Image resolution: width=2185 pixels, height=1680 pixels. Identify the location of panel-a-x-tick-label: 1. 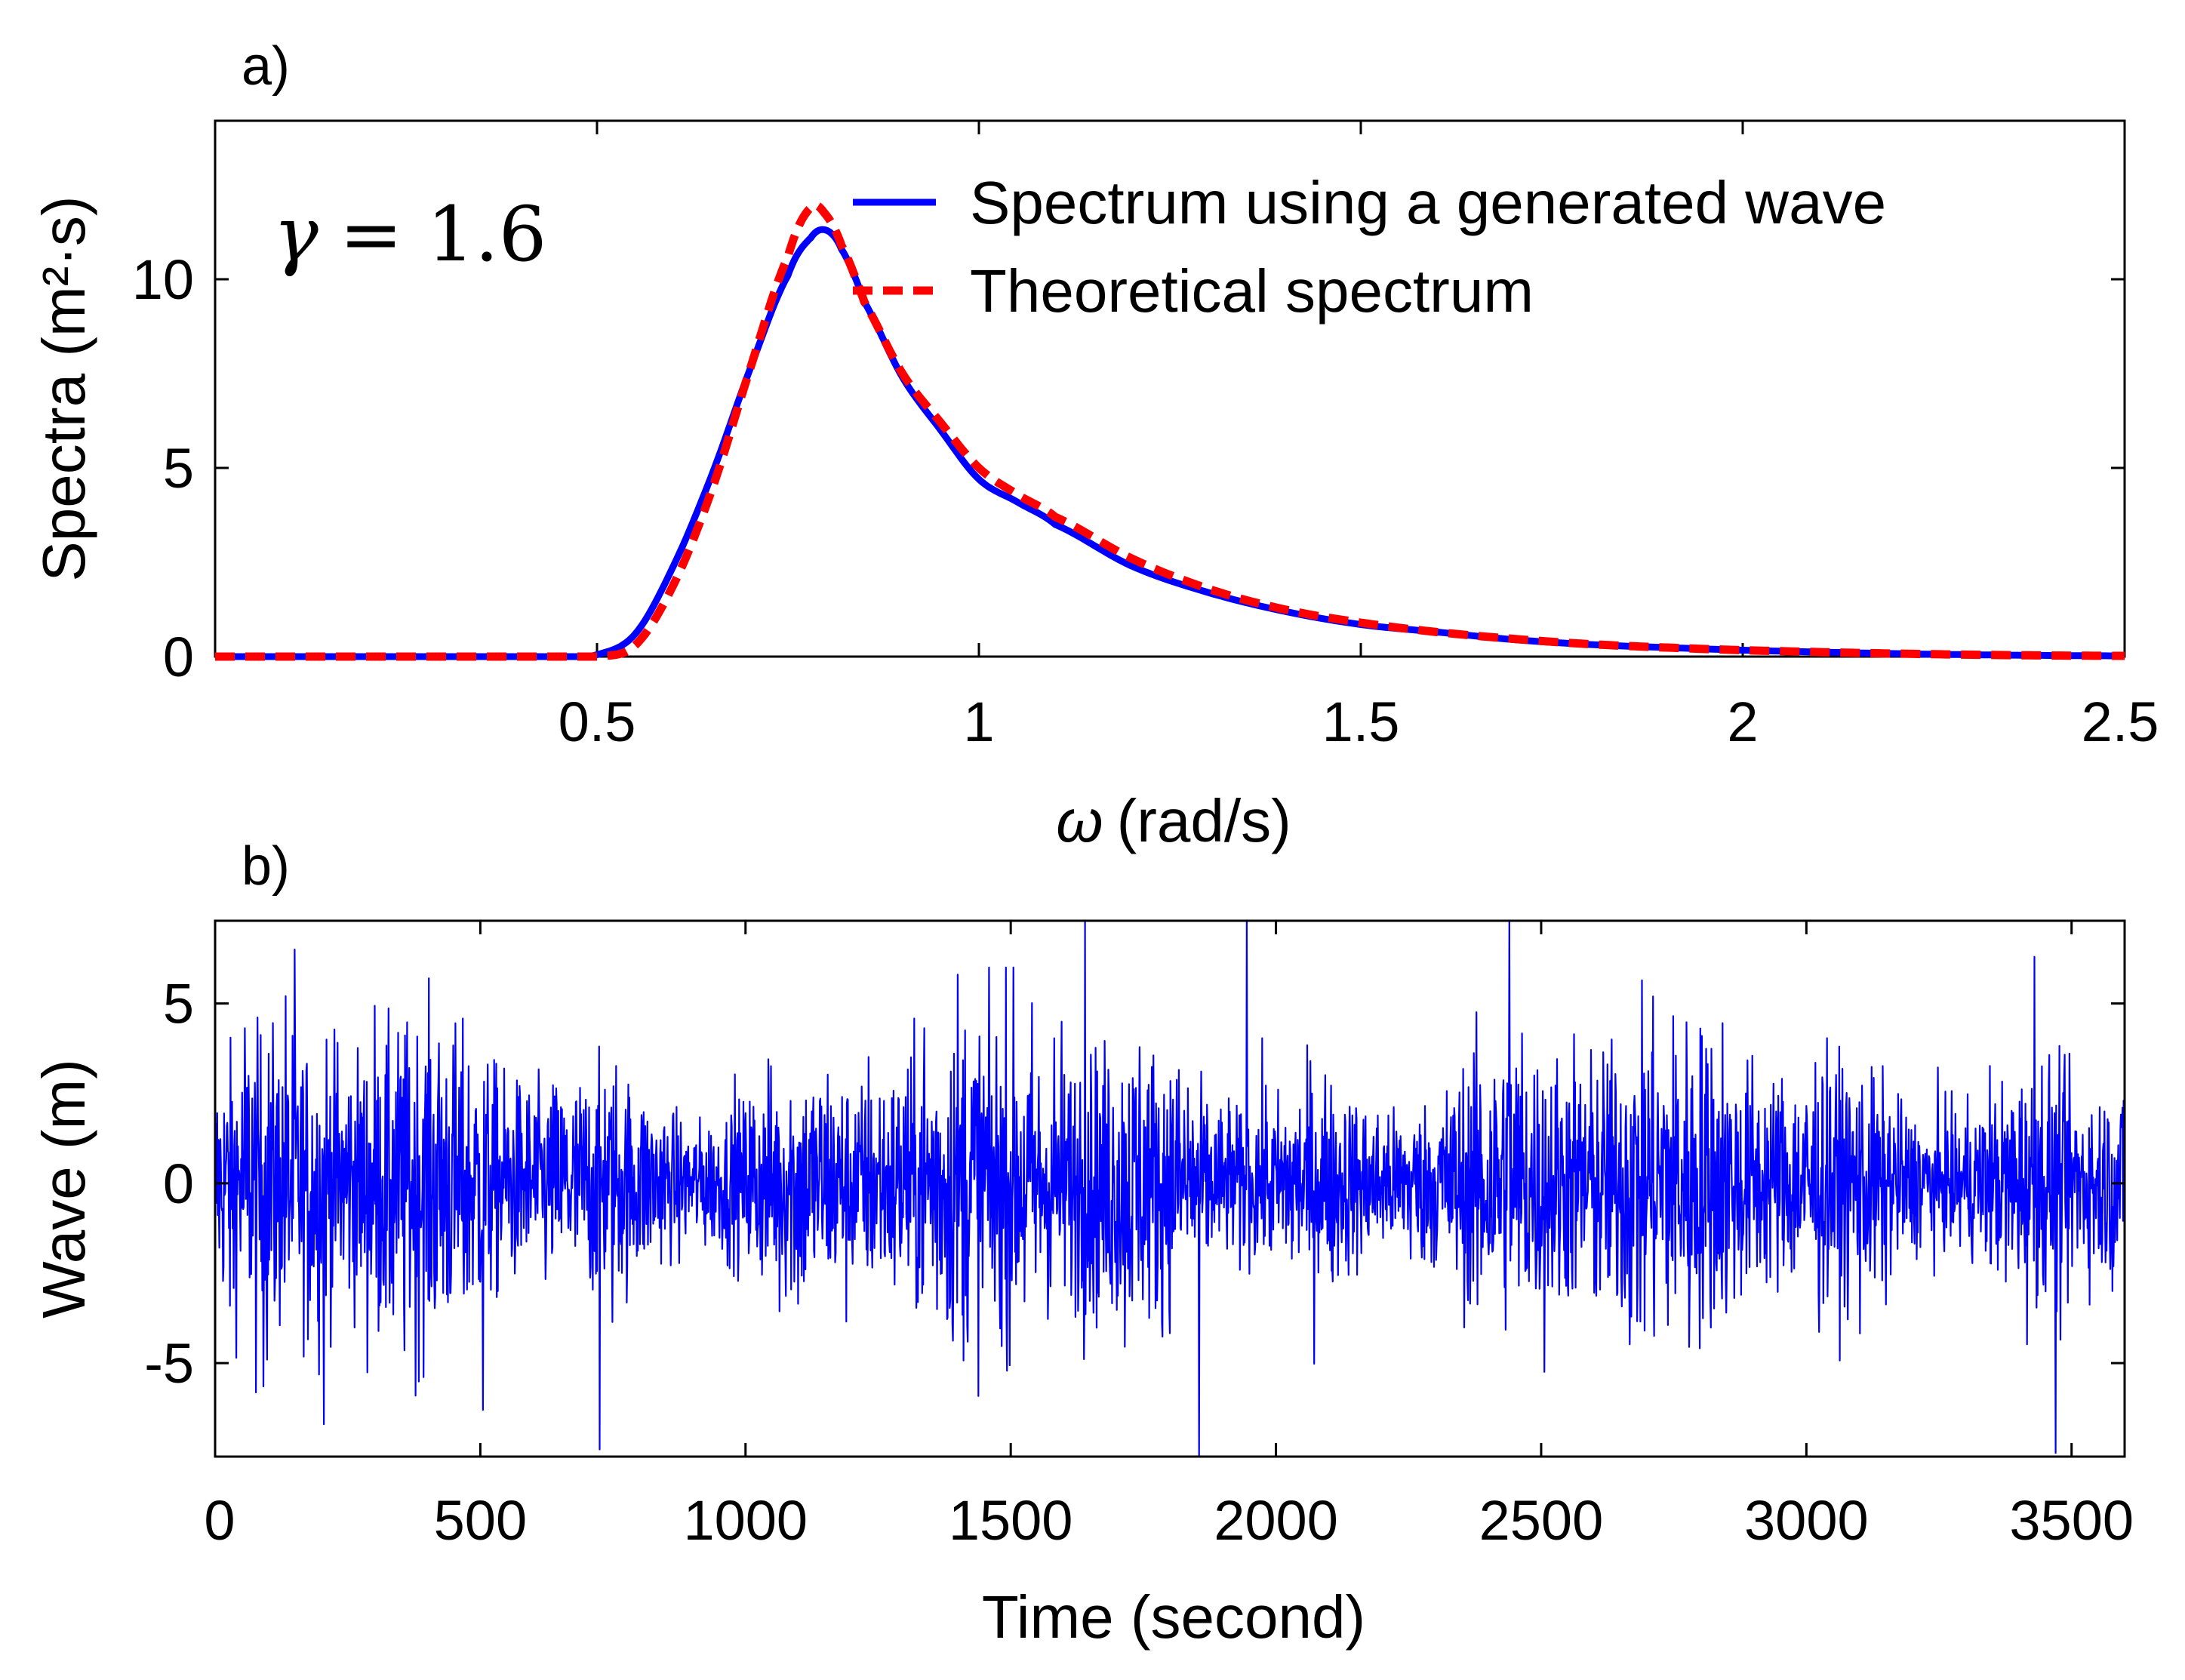
(979, 722).